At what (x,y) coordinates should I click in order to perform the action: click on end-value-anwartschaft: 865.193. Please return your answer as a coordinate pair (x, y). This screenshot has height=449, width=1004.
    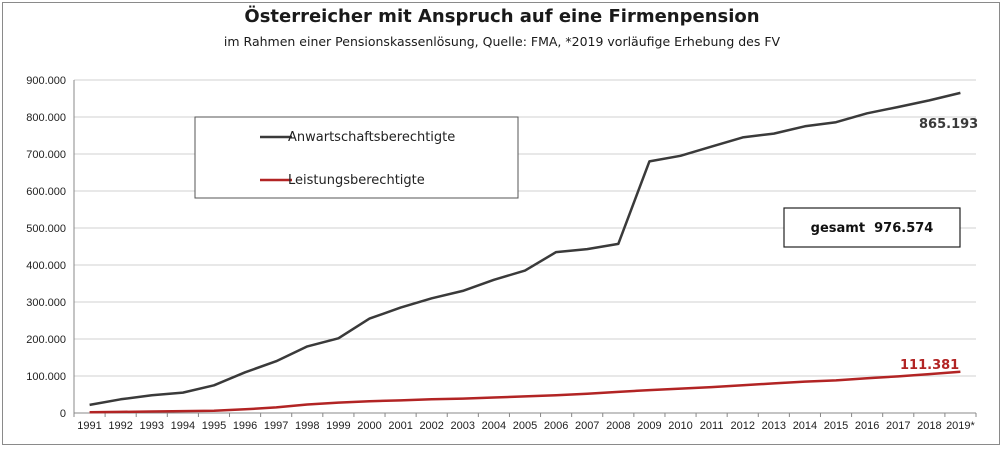
    Looking at the image, I should click on (948, 124).